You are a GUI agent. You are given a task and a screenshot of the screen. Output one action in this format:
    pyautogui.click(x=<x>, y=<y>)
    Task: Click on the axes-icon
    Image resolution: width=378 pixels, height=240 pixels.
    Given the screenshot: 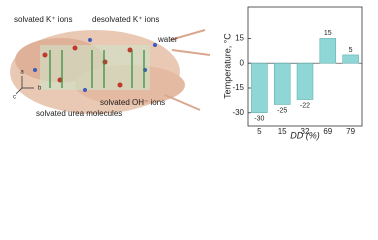 What is the action you would take?
    pyautogui.click(x=24, y=85)
    